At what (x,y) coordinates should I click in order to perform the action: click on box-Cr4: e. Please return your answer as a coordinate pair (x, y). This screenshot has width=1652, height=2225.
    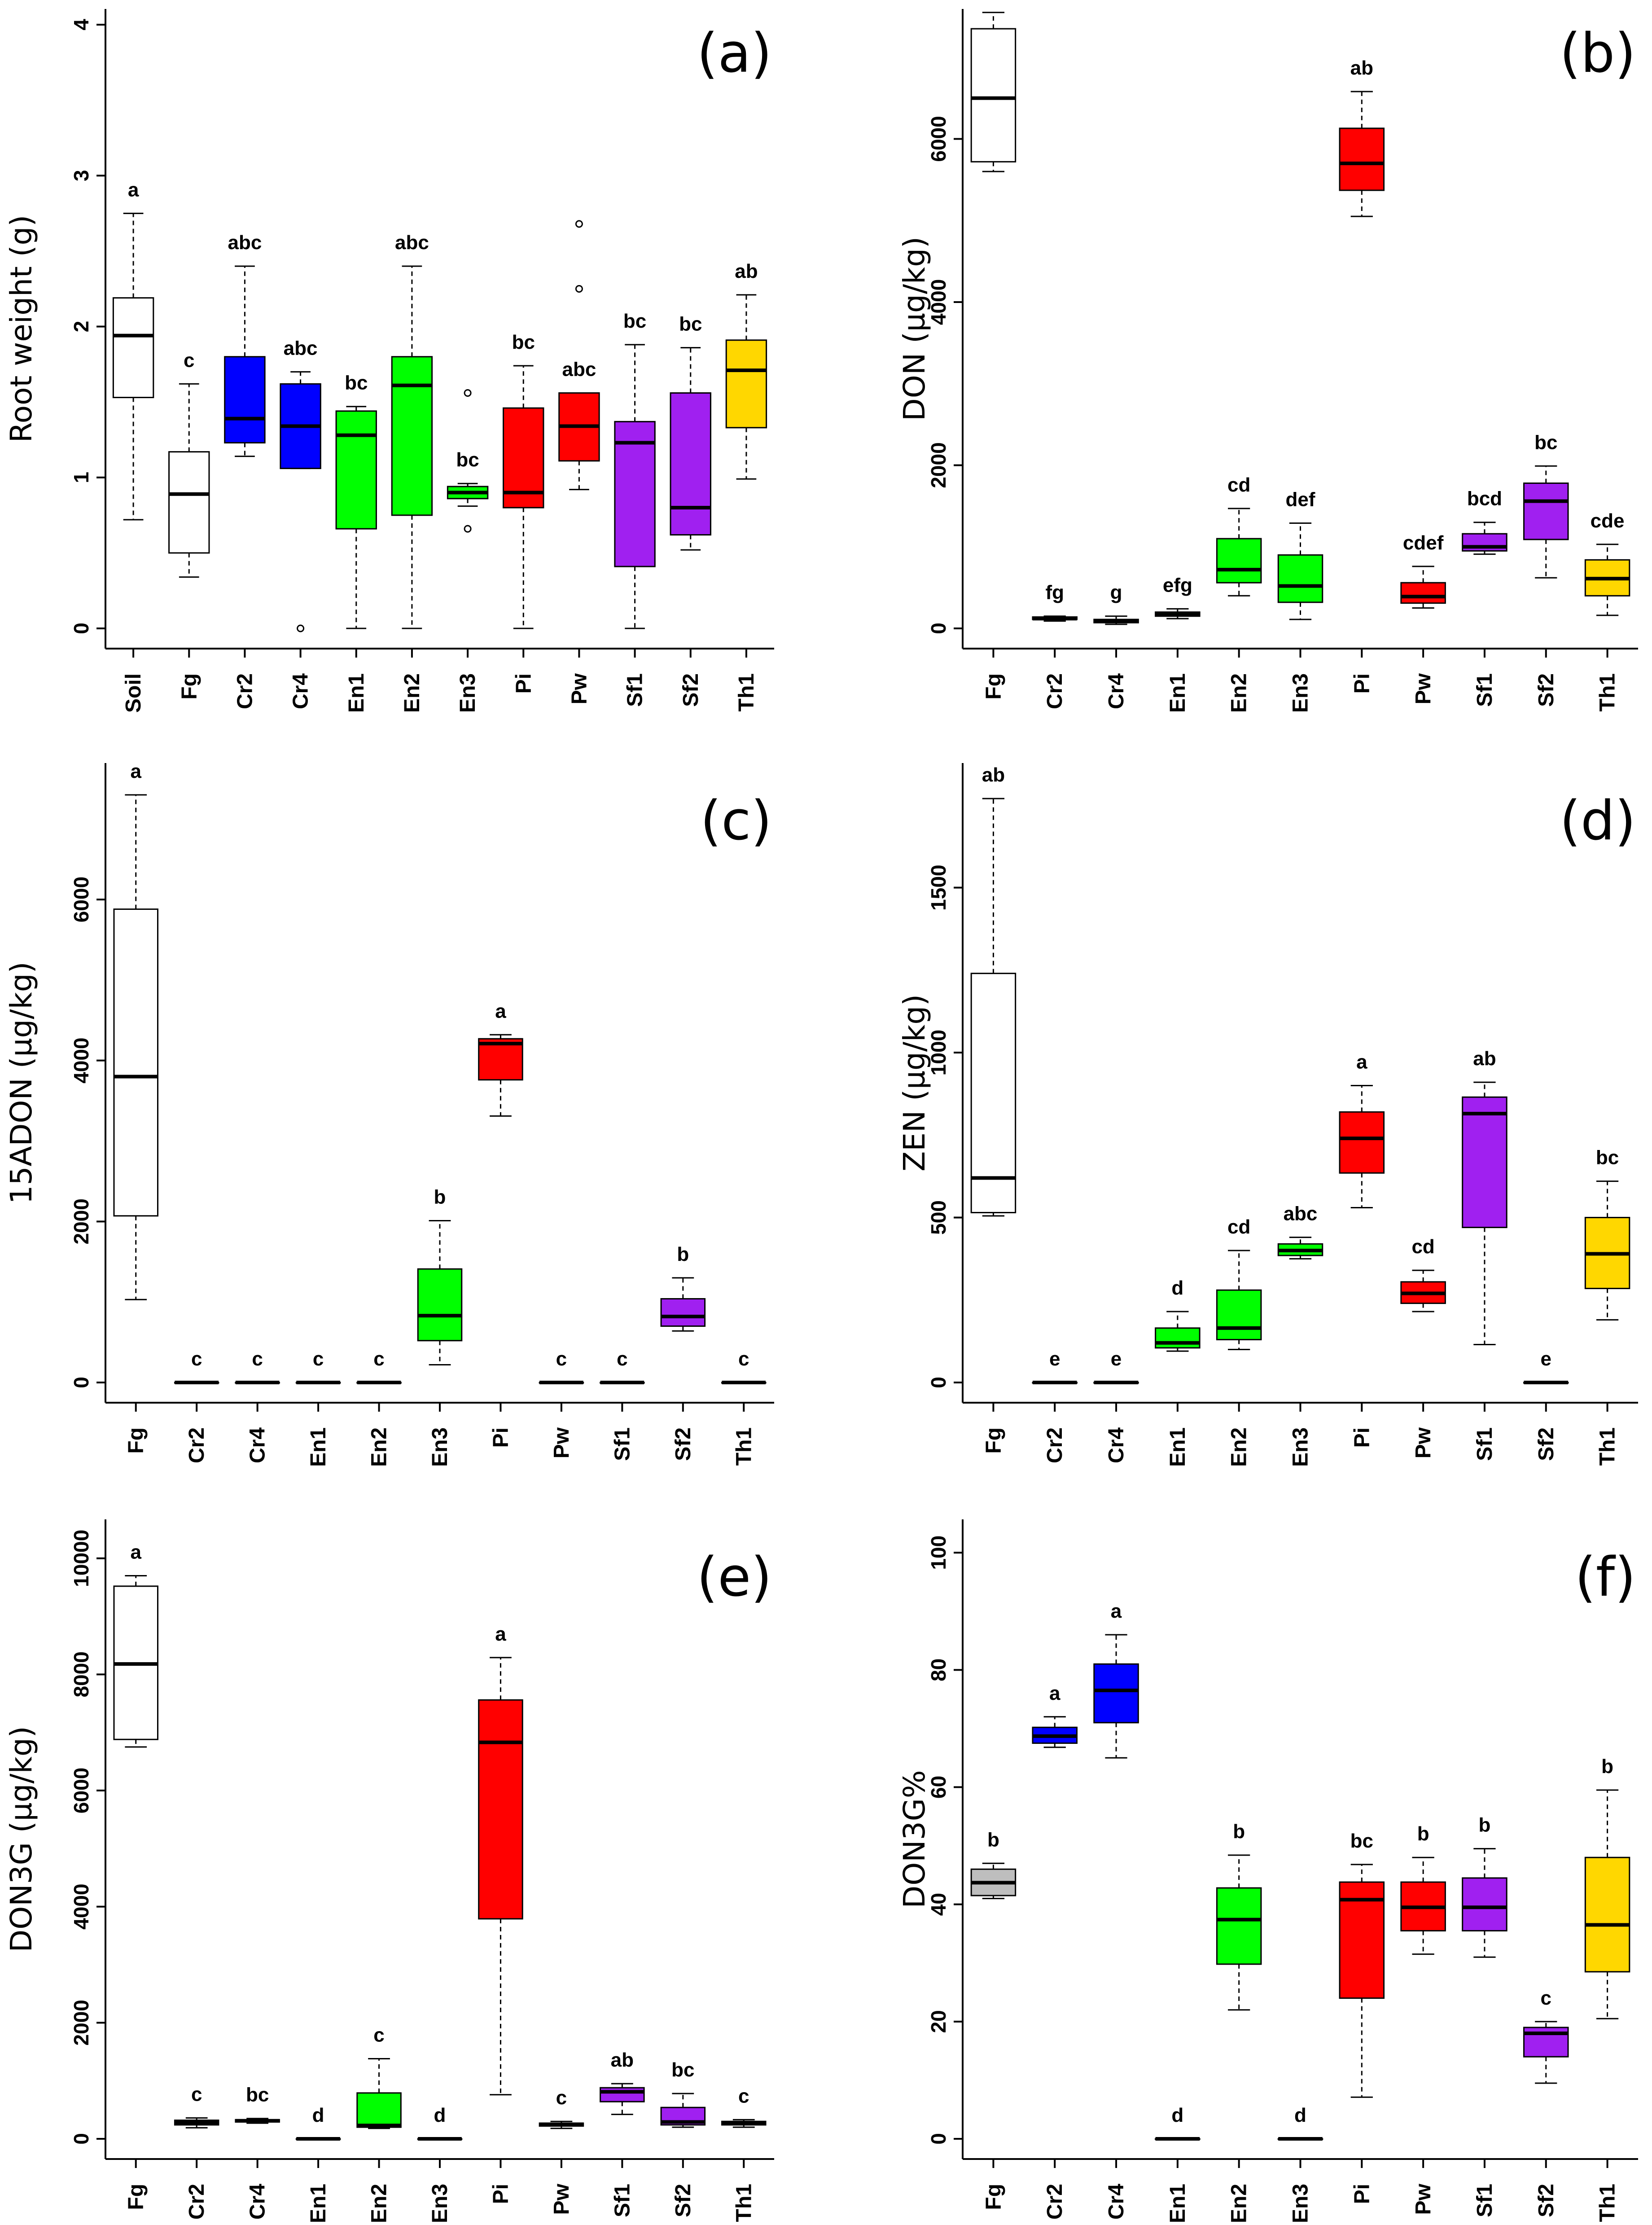
    Looking at the image, I should click on (1116, 1366).